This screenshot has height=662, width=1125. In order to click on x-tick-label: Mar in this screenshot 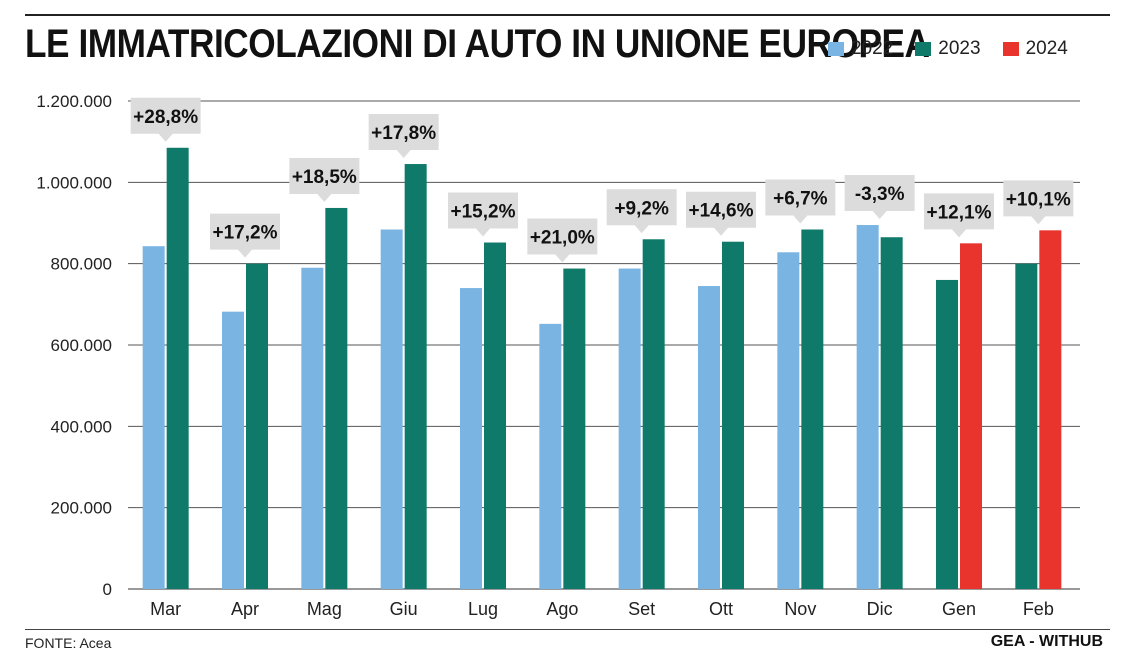, I will do `click(165, 609)`.